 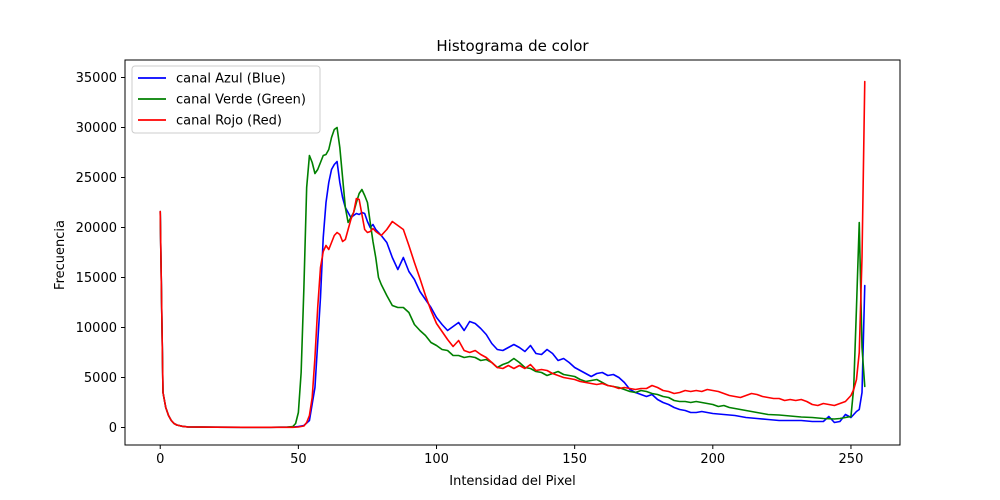 What do you see at coordinates (100, 378) in the screenshot?
I see `y-tick-label: 5000` at bounding box center [100, 378].